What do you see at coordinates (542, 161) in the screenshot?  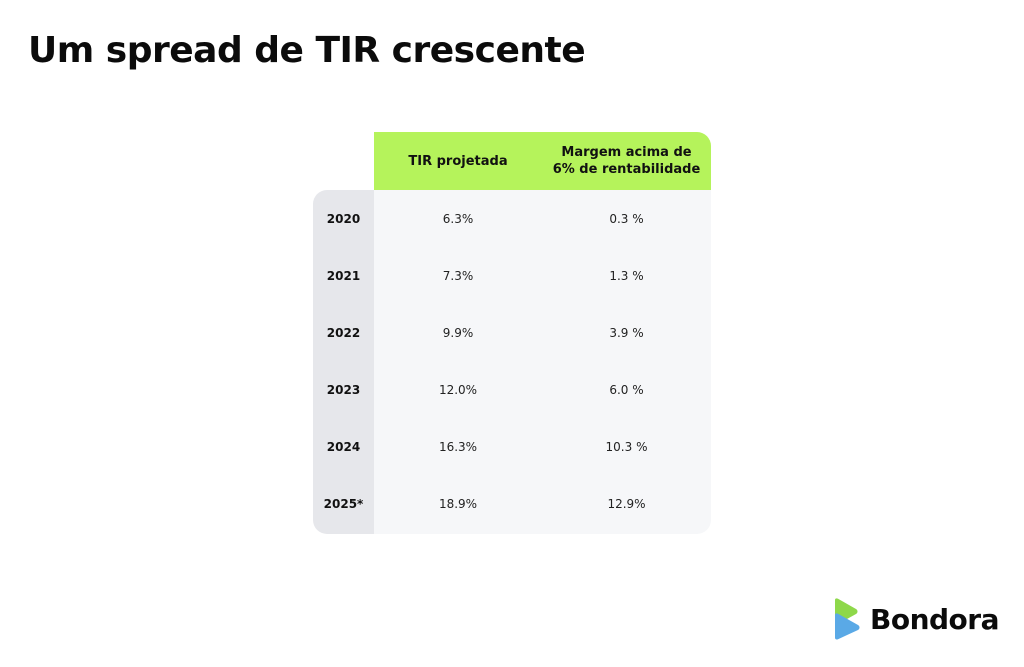 I see `table-header-background` at bounding box center [542, 161].